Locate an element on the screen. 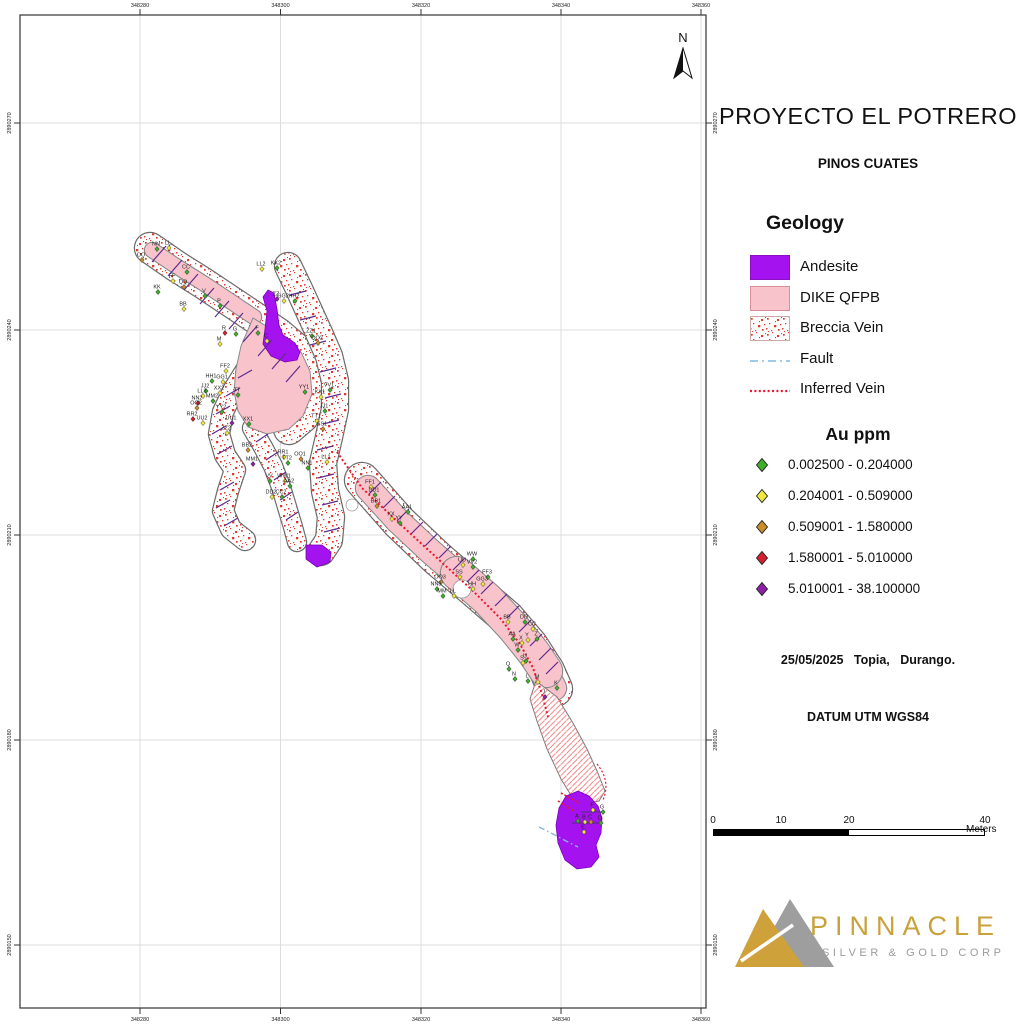  sample-label: WW is located at coordinates (472, 554).